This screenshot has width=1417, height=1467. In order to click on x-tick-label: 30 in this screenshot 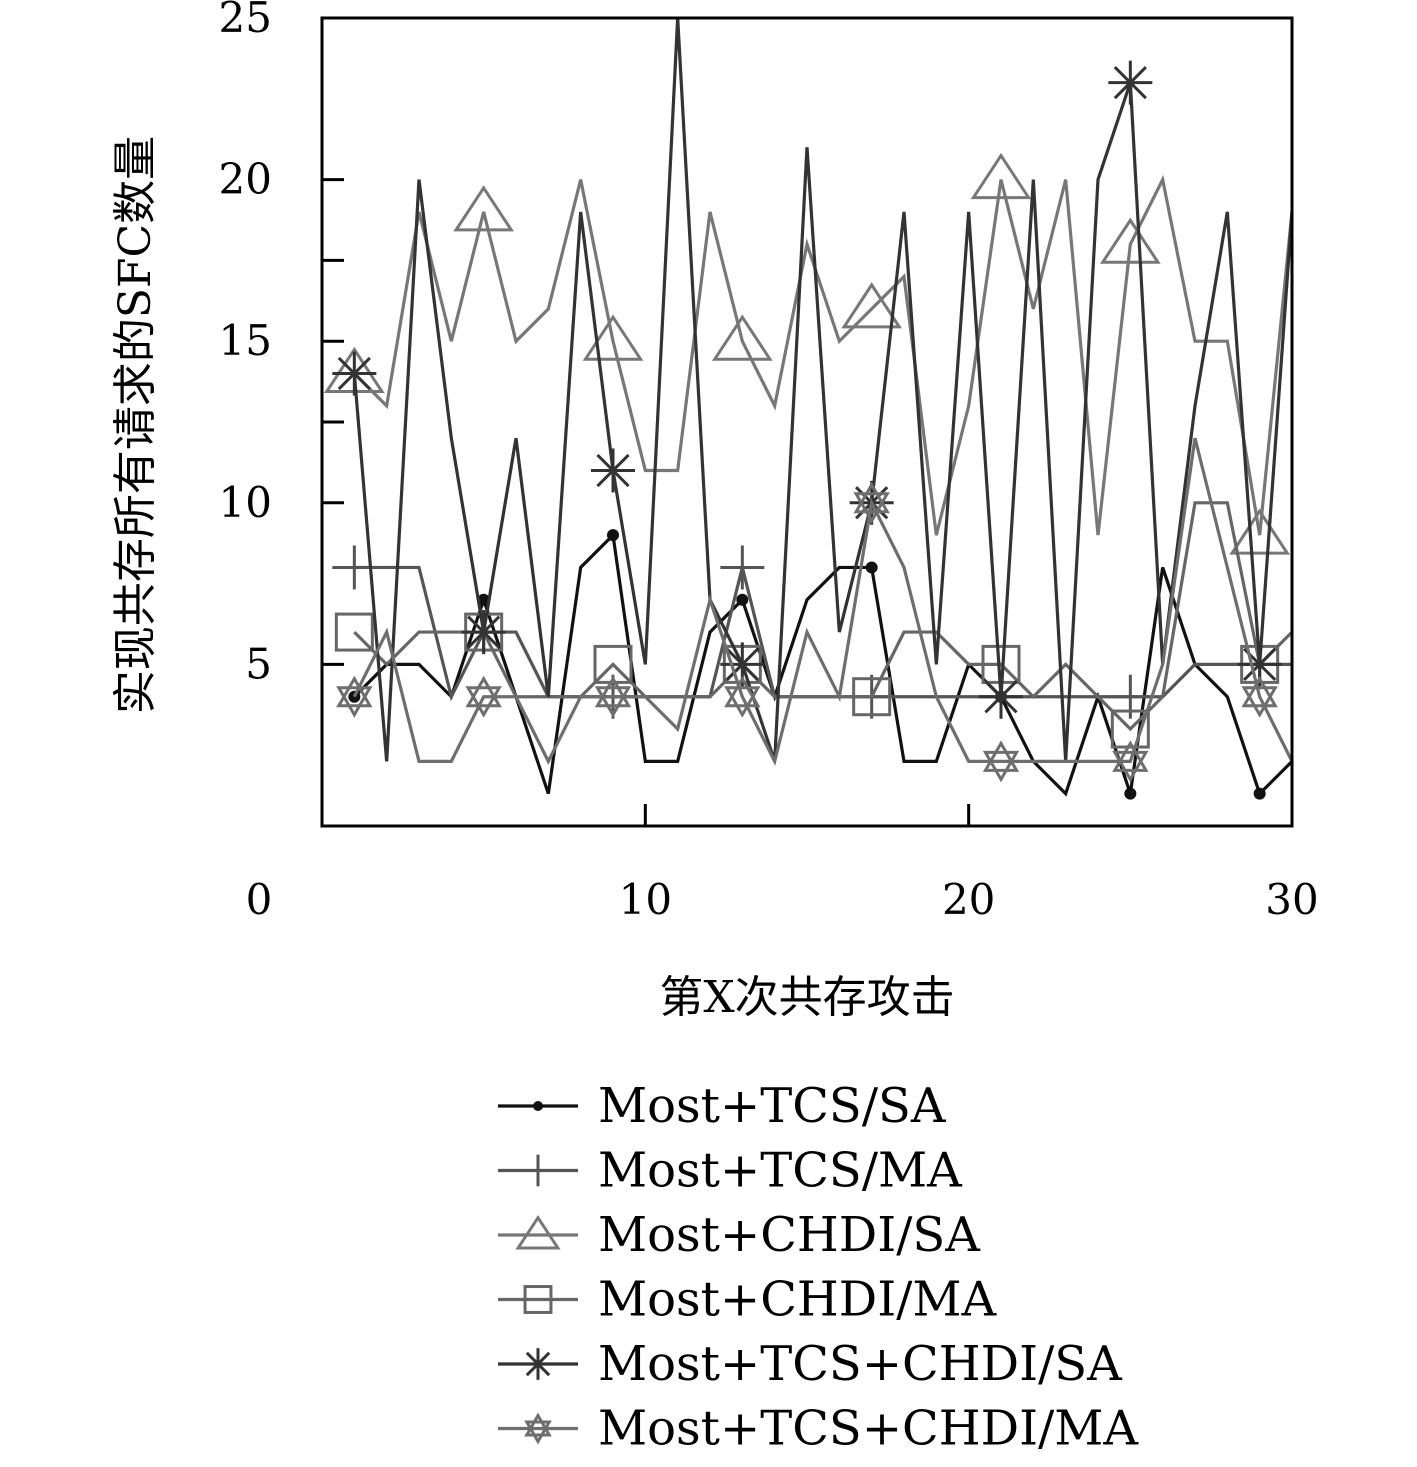, I will do `click(1291, 899)`.